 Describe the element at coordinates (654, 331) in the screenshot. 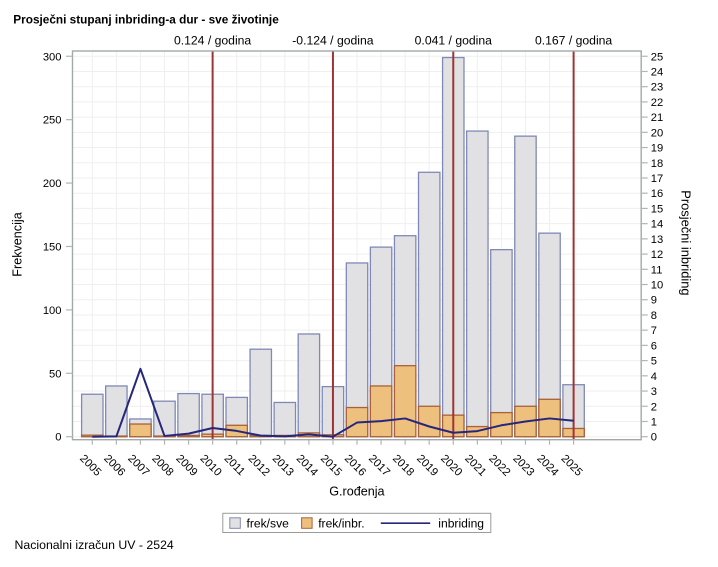

I see `svg-text: 7` at that location.